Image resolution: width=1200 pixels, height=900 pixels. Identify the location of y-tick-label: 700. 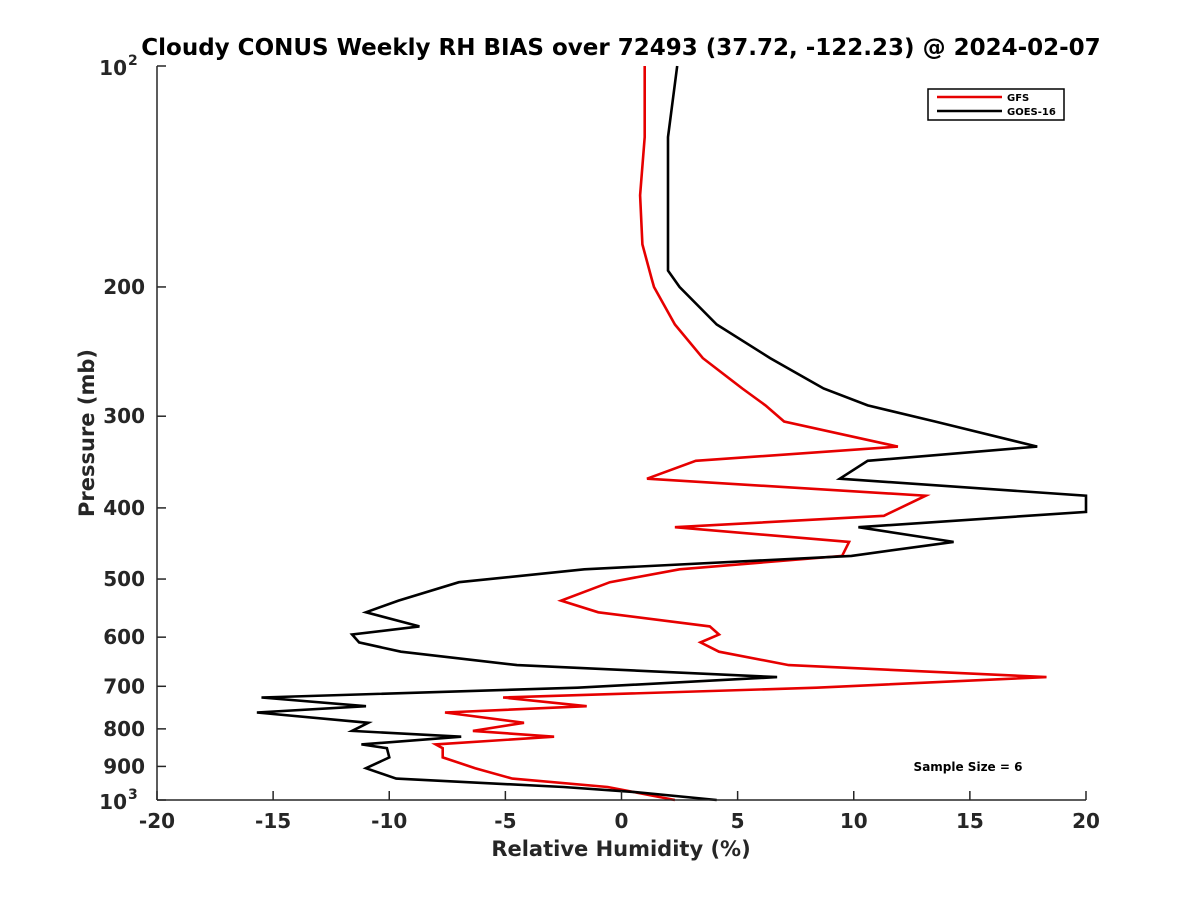
(124, 686).